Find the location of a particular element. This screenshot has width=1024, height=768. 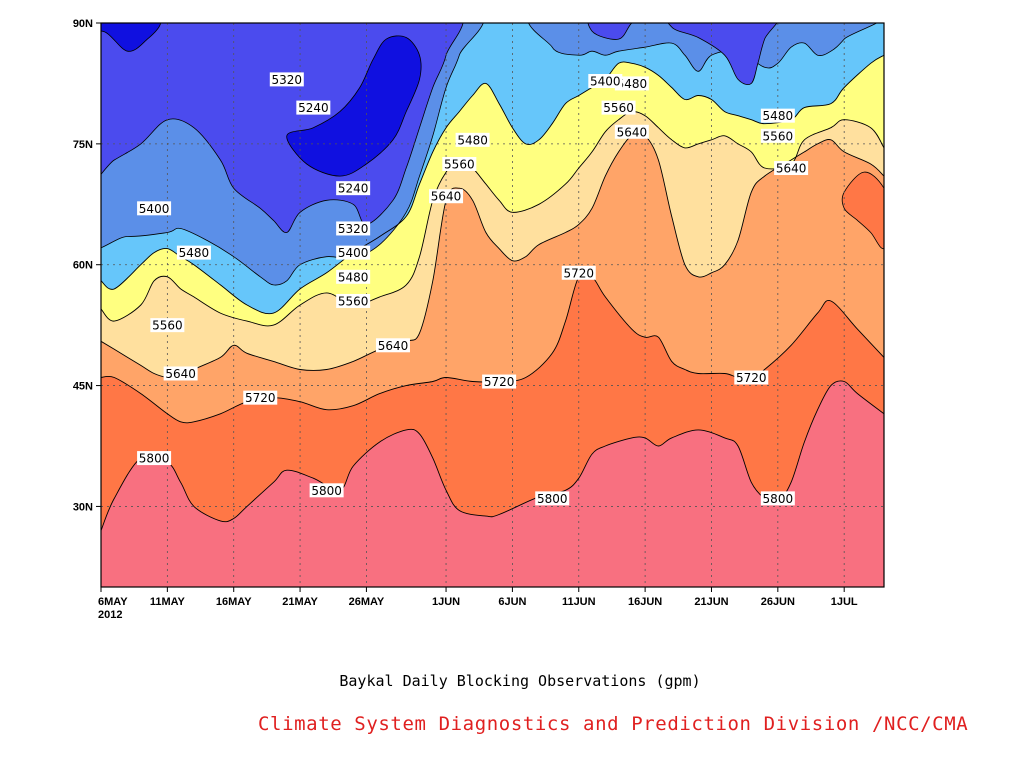

x-tick-year: 2012 is located at coordinates (110, 615).